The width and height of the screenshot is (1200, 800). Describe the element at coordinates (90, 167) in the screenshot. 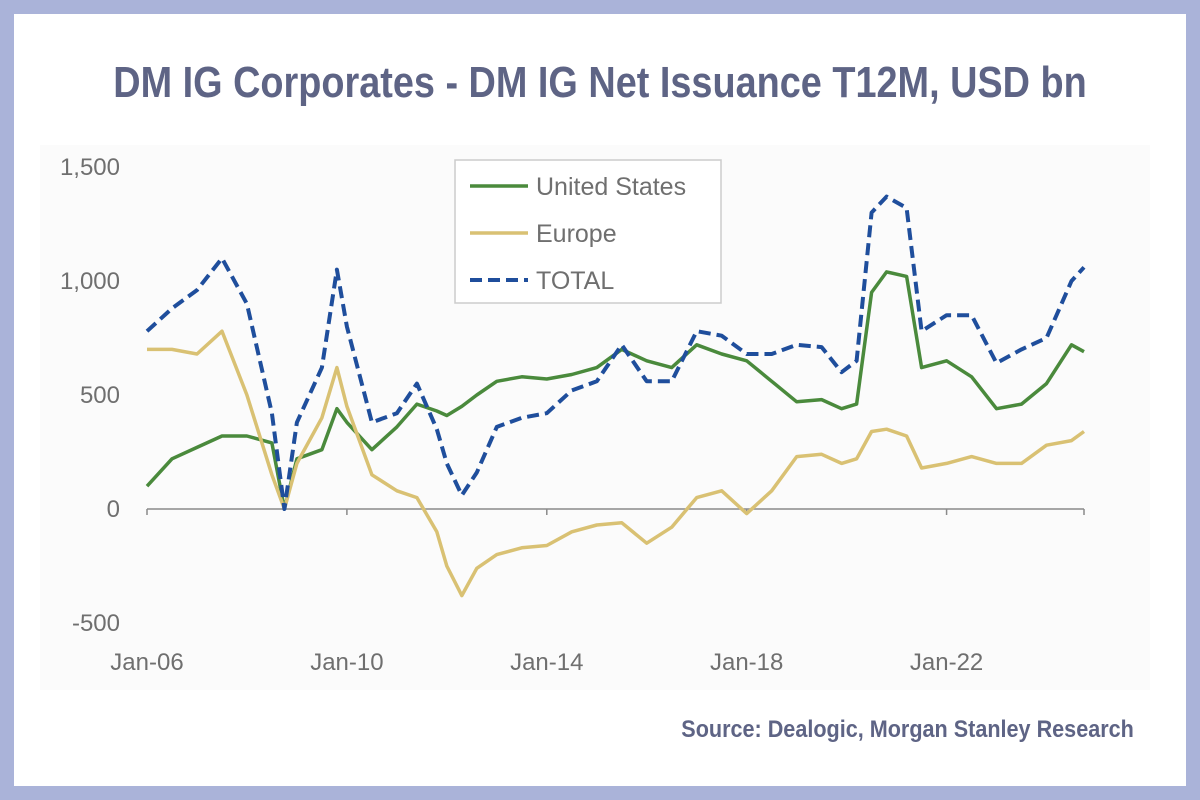

I see `y-tick-label: 1,500` at that location.